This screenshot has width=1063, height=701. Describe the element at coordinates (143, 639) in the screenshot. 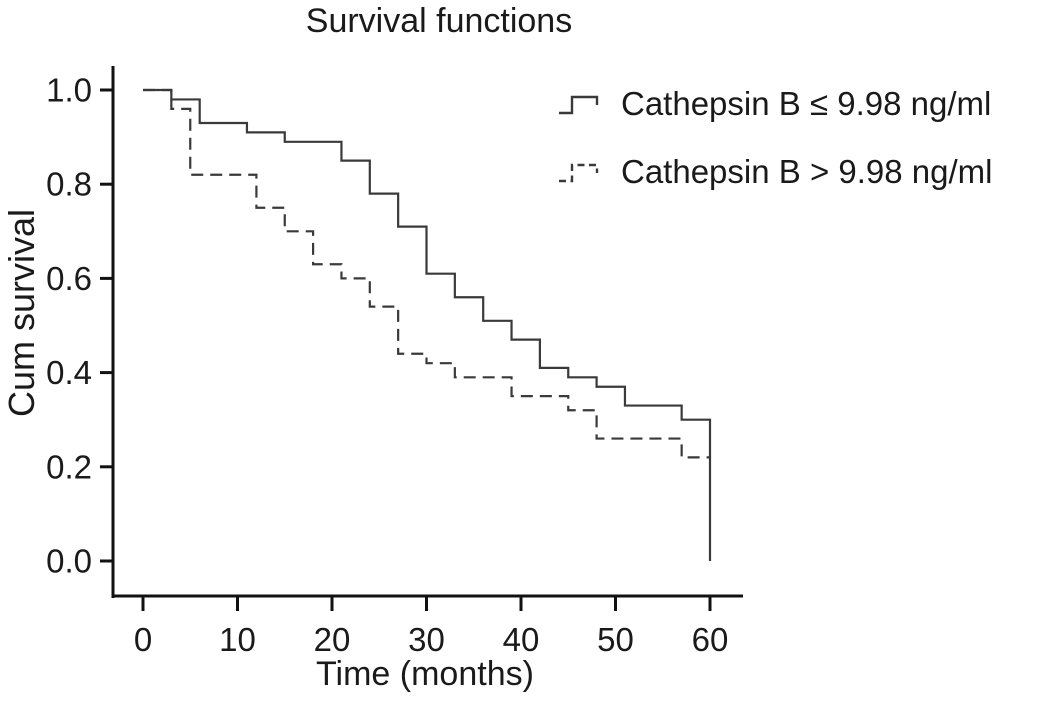

I see `x-tick-label: 0` at that location.